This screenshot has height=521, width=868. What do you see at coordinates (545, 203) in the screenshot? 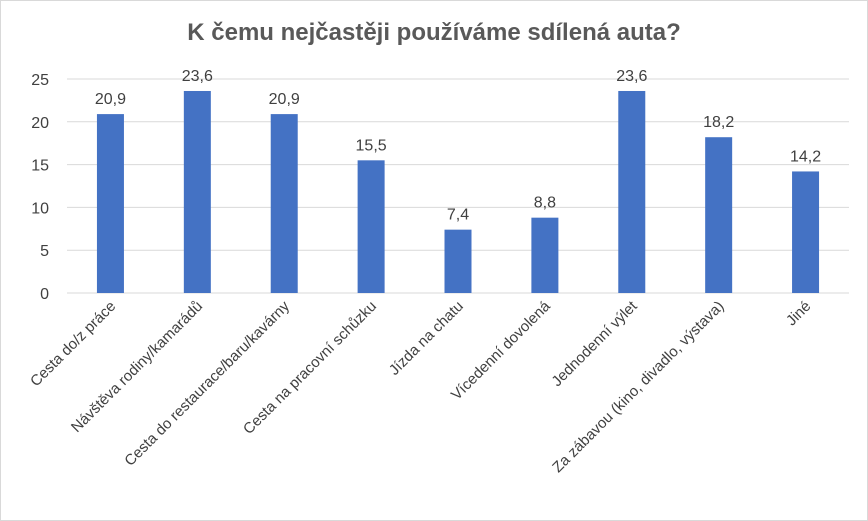
I see `data-label: 8,8` at bounding box center [545, 203].